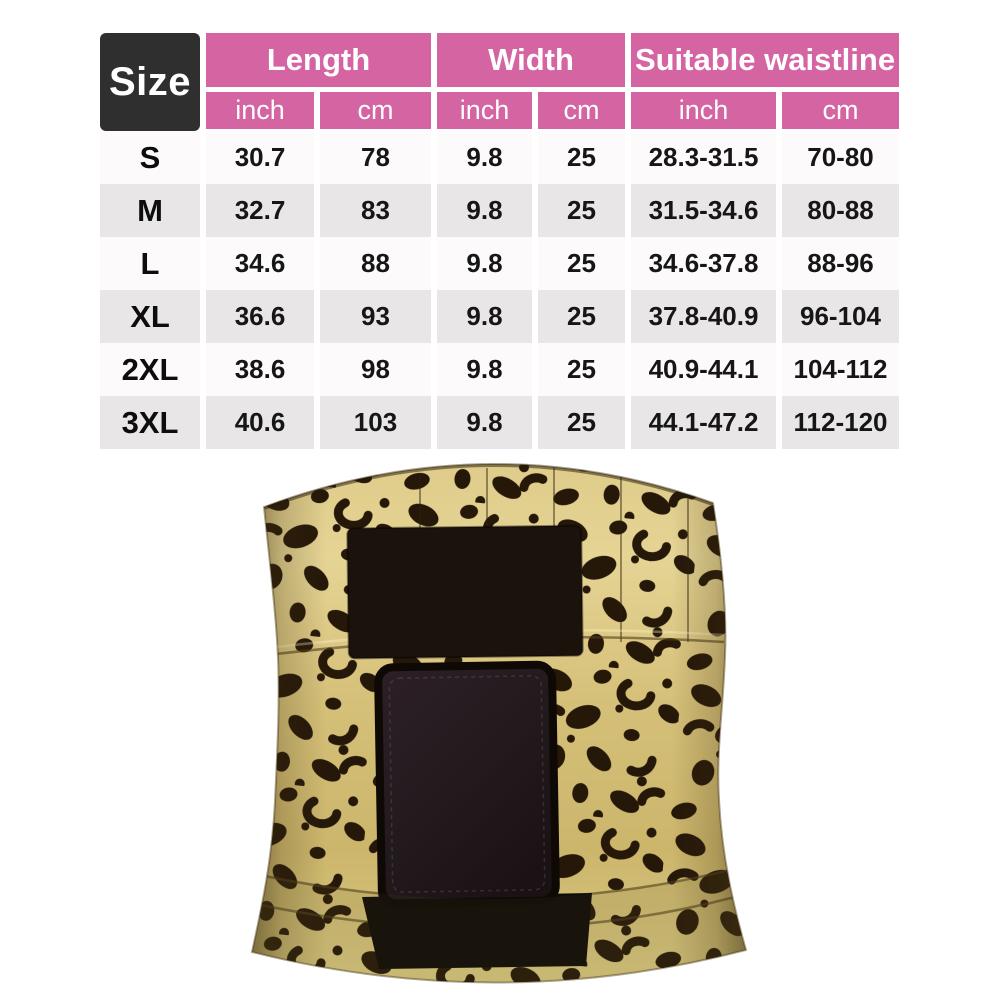 This screenshot has width=1000, height=1000. Describe the element at coordinates (150, 263) in the screenshot. I see `size-label: L` at that location.